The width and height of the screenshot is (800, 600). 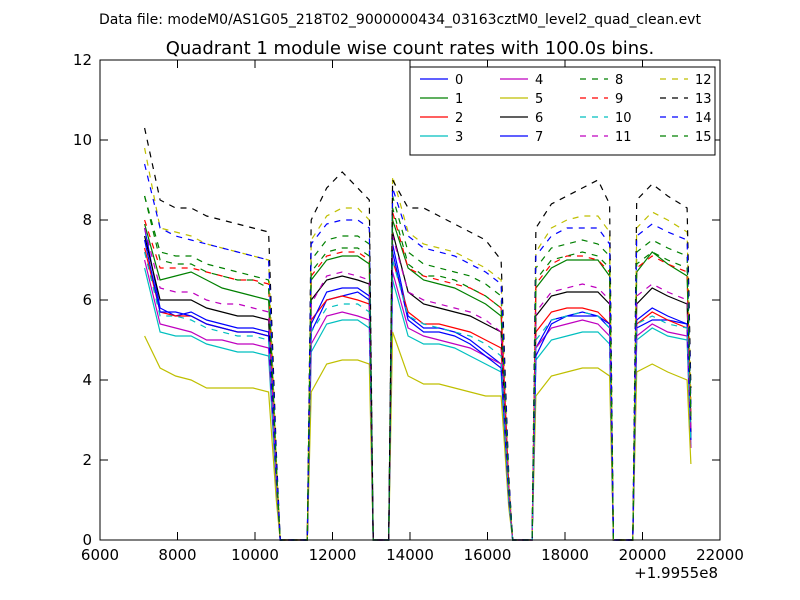 What do you see at coordinates (488, 555) in the screenshot?
I see `x-tick-label: 16000` at bounding box center [488, 555].